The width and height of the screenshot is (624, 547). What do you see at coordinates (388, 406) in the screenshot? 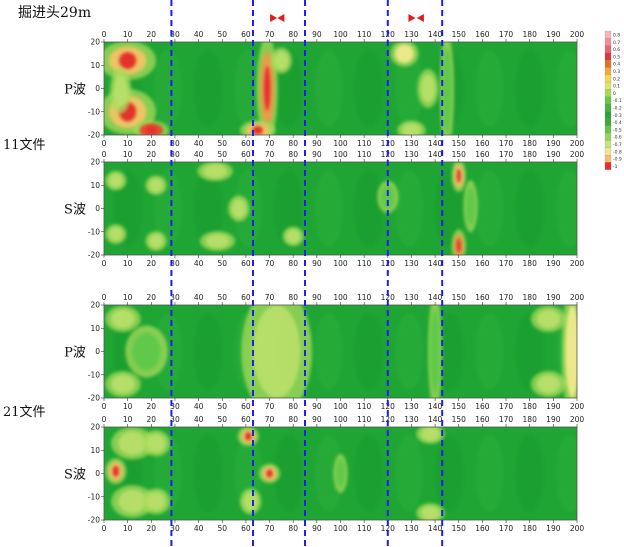
I see `x-tick-label: 120` at bounding box center [388, 406].